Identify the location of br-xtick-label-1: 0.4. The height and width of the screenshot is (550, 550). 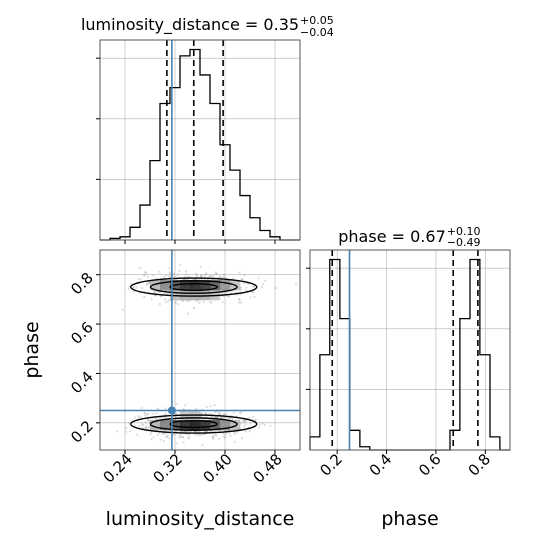
(381, 465).